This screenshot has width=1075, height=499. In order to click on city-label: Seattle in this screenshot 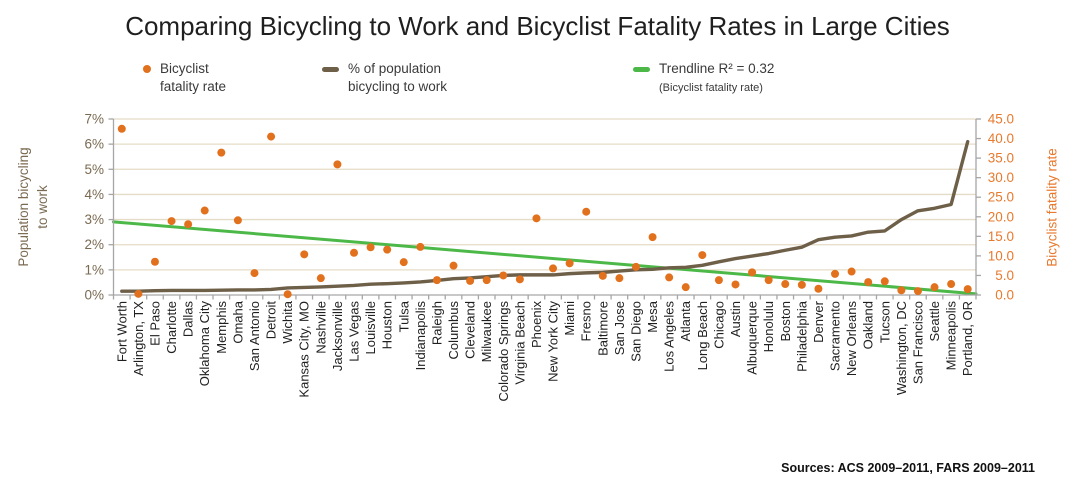, I will do `click(934, 321)`.